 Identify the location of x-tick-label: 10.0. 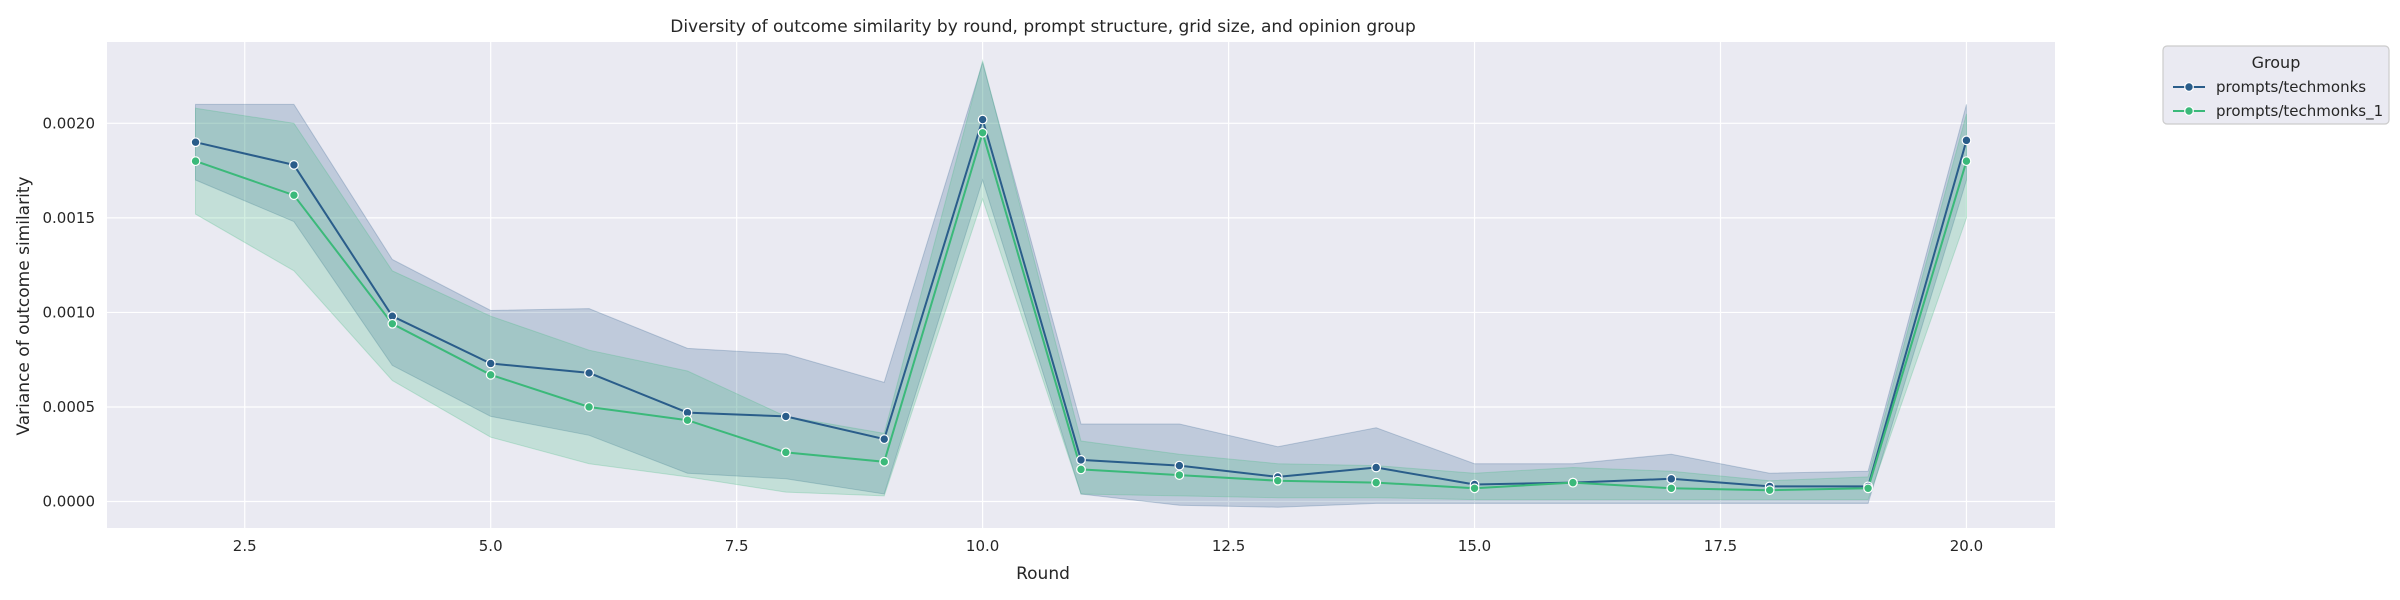
(982, 546).